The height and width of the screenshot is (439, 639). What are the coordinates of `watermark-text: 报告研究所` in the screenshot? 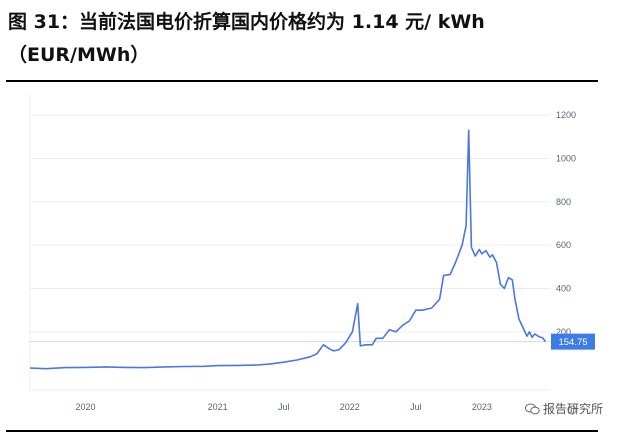 It's located at (573, 409).